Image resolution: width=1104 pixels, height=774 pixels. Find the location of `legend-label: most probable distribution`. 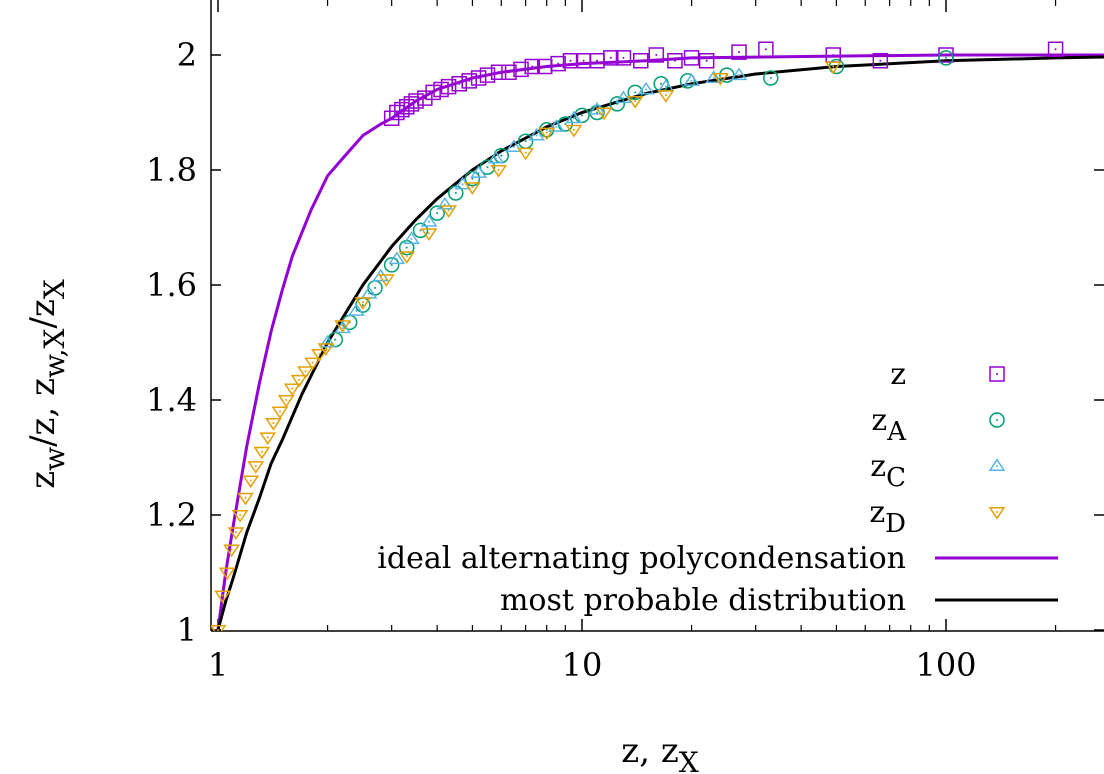

legend-label: most probable distribution is located at coordinates (703, 600).